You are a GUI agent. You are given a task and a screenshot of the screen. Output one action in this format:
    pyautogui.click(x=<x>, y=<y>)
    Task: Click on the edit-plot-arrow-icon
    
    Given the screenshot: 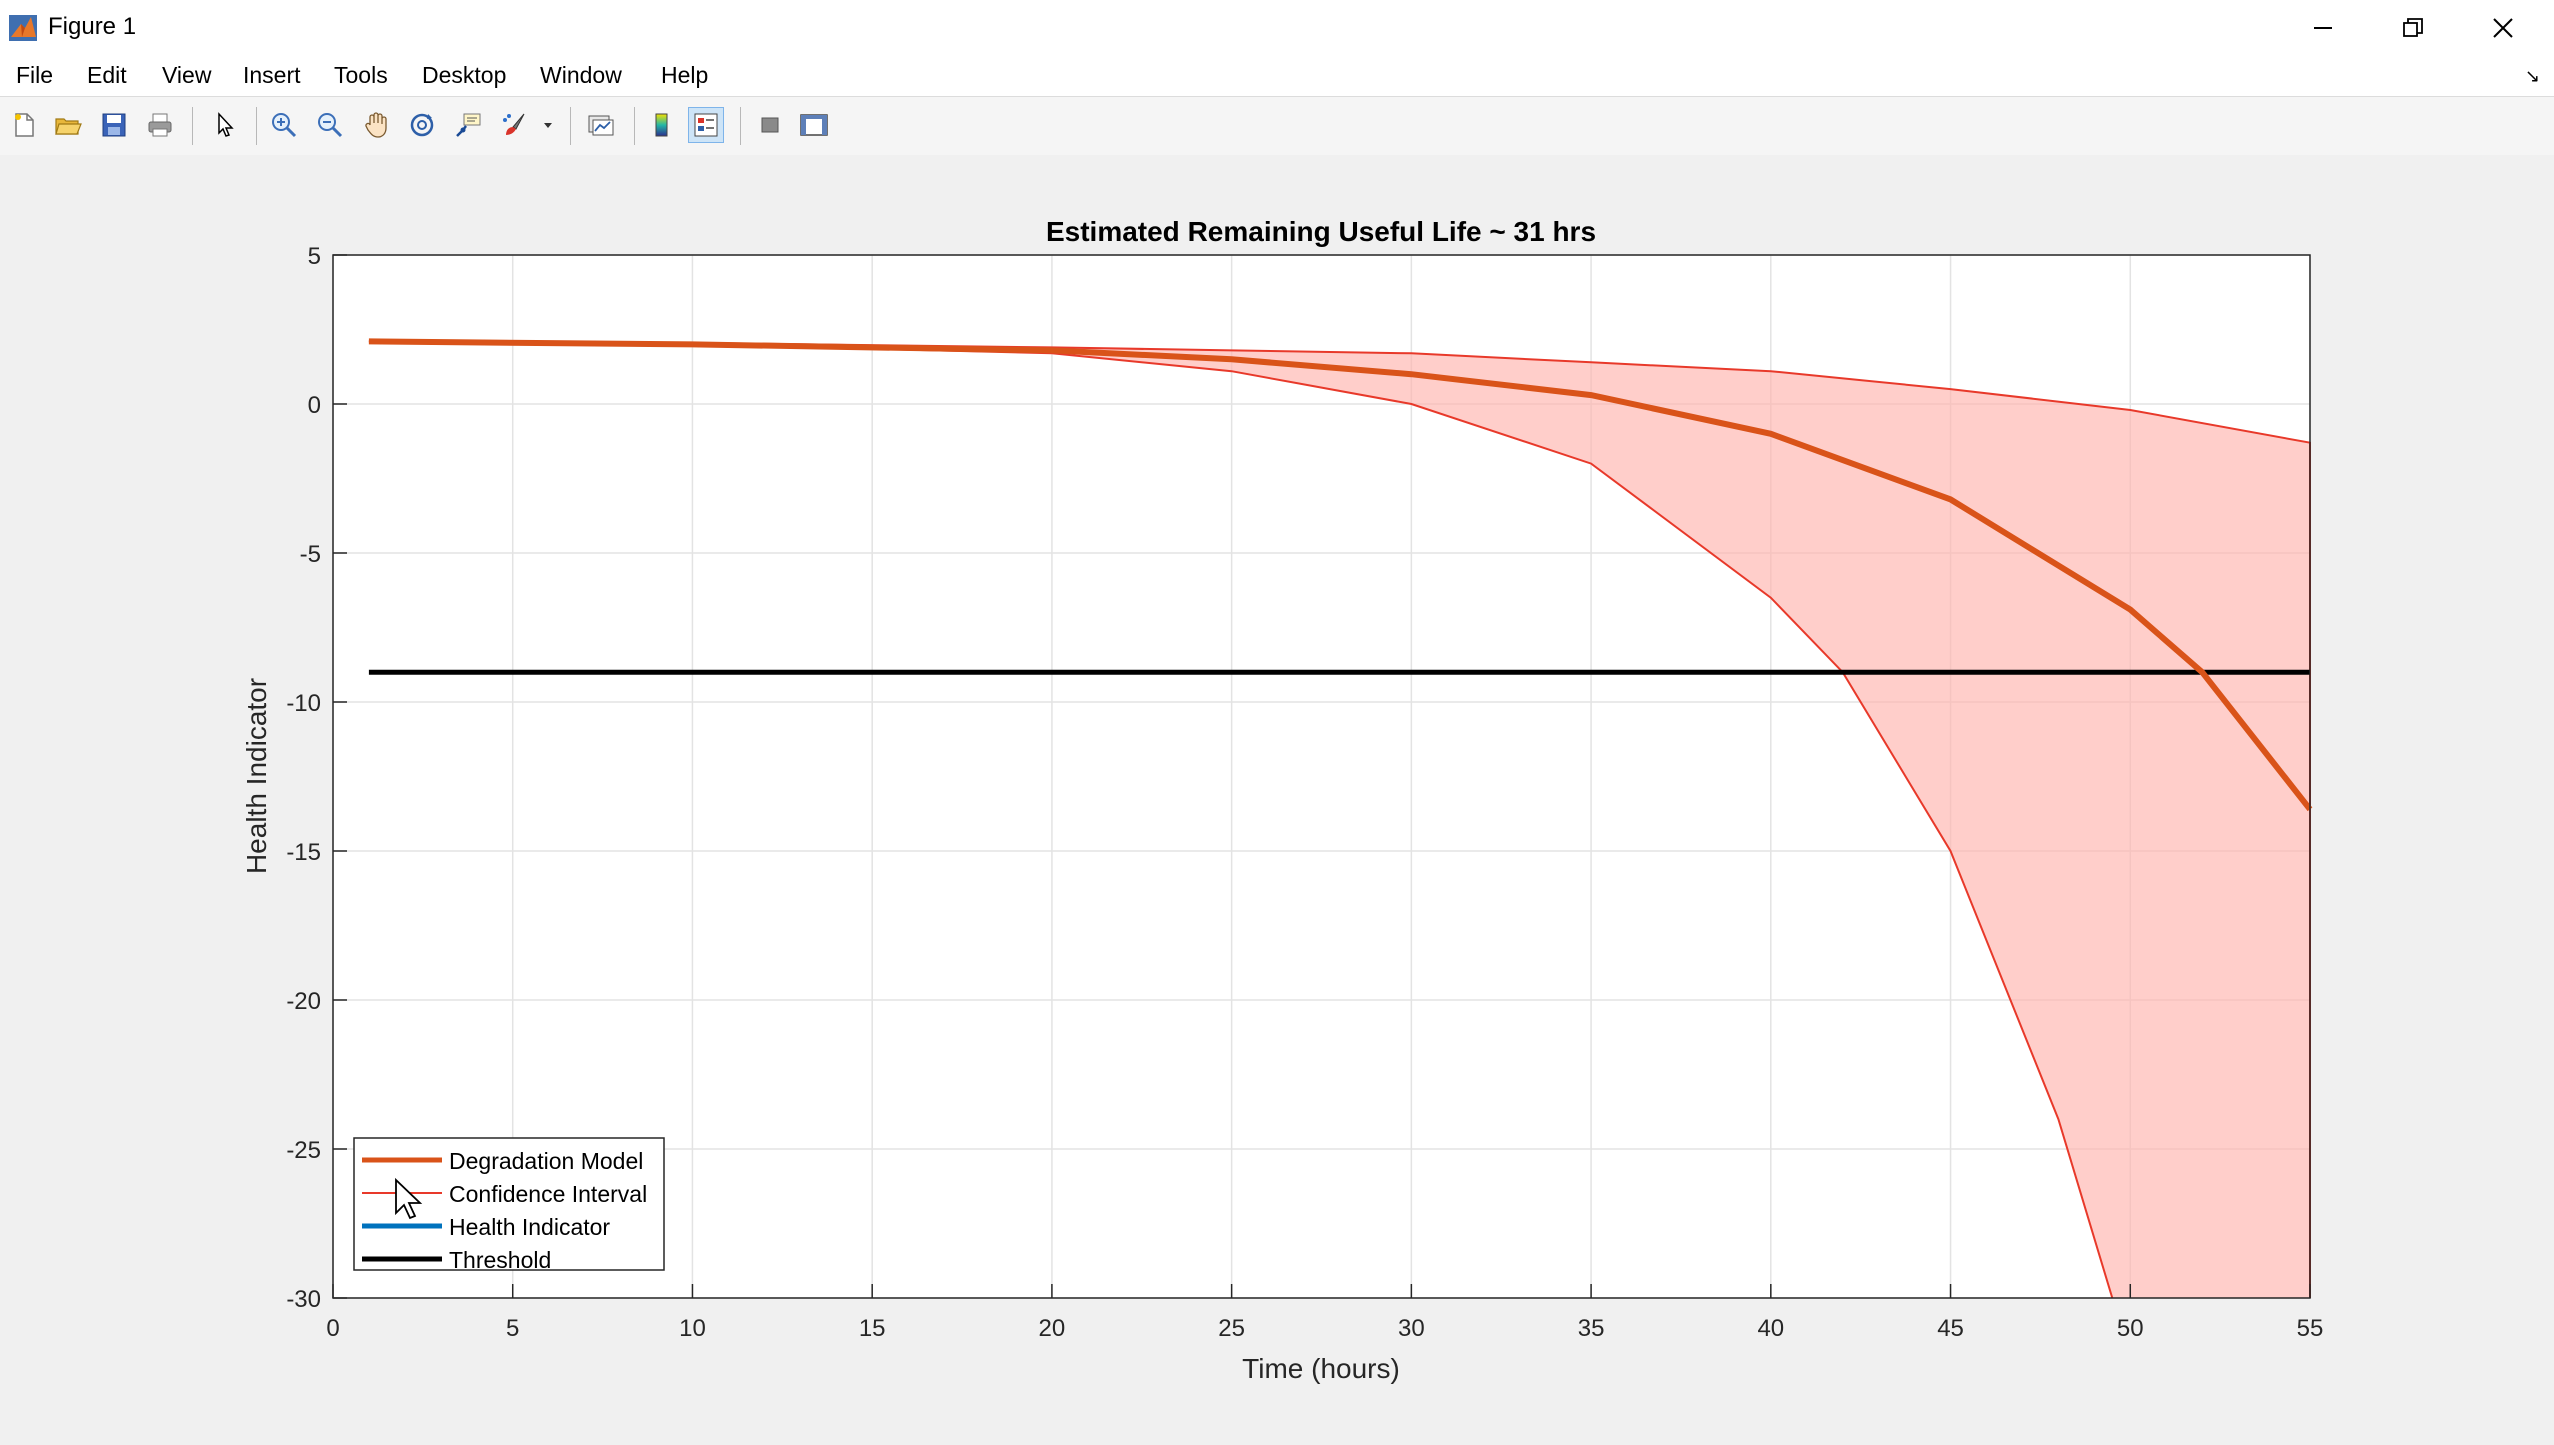 What is the action you would take?
    pyautogui.click(x=226, y=124)
    